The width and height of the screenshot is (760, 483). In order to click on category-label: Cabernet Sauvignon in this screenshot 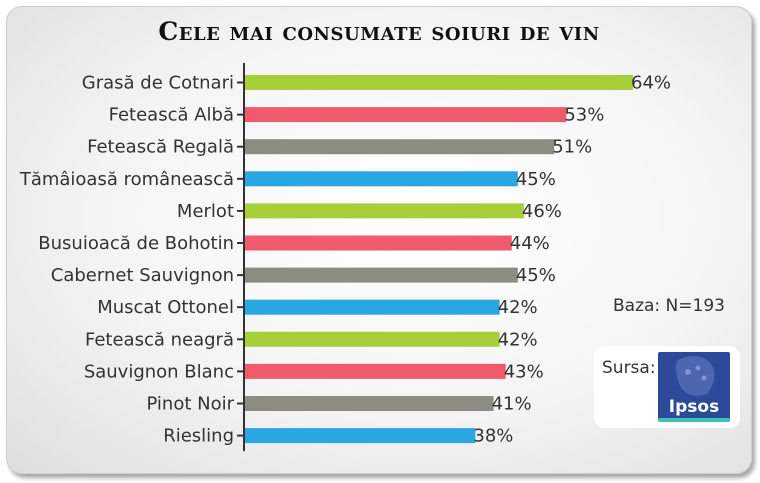, I will do `click(142, 275)`.